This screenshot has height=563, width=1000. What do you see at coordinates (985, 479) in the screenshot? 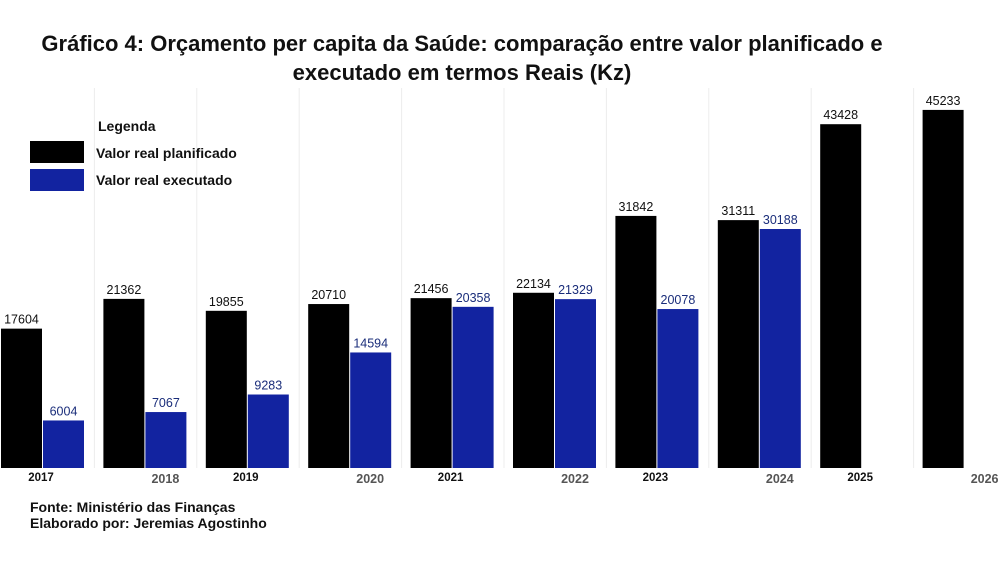
I see `x-tick-label-2026: 2026` at bounding box center [985, 479].